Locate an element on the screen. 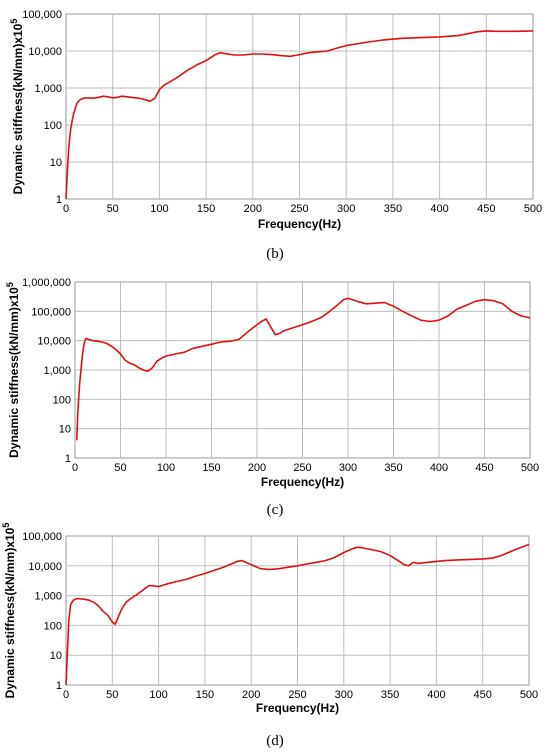 The width and height of the screenshot is (550, 753). y-tick-label: 1,000,000 is located at coordinates (46, 283).